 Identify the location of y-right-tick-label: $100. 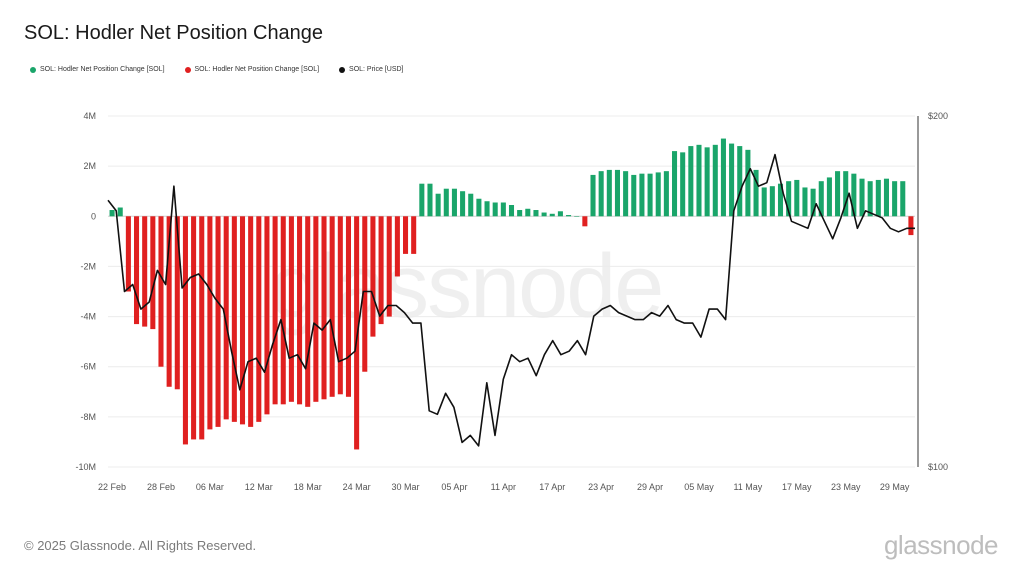
(938, 467).